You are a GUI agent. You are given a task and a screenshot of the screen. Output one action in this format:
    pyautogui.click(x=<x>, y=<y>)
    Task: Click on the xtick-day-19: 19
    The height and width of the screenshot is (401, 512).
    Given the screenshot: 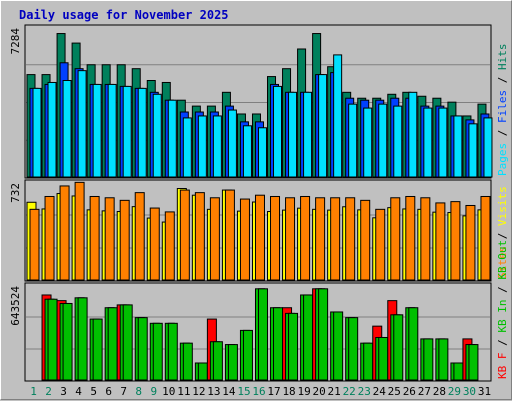 What is the action you would take?
    pyautogui.click(x=303, y=391)
    